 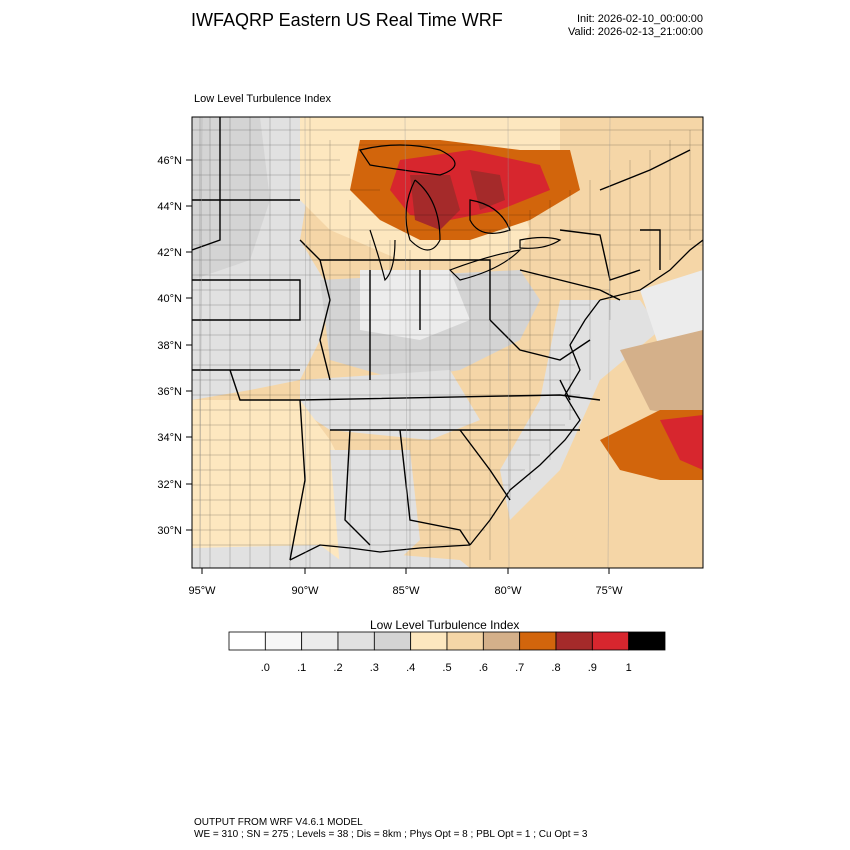 What do you see at coordinates (305, 591) in the screenshot?
I see `lon-label: 90°W` at bounding box center [305, 591].